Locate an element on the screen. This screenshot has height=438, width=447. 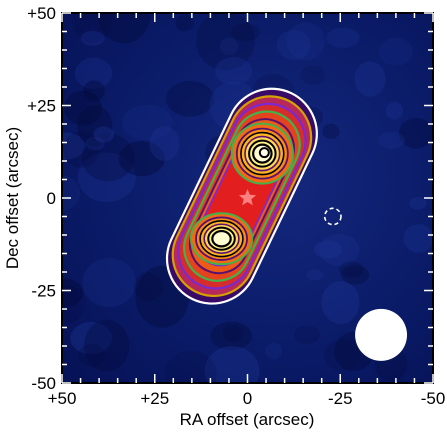
source-star-marker is located at coordinates (247, 197).